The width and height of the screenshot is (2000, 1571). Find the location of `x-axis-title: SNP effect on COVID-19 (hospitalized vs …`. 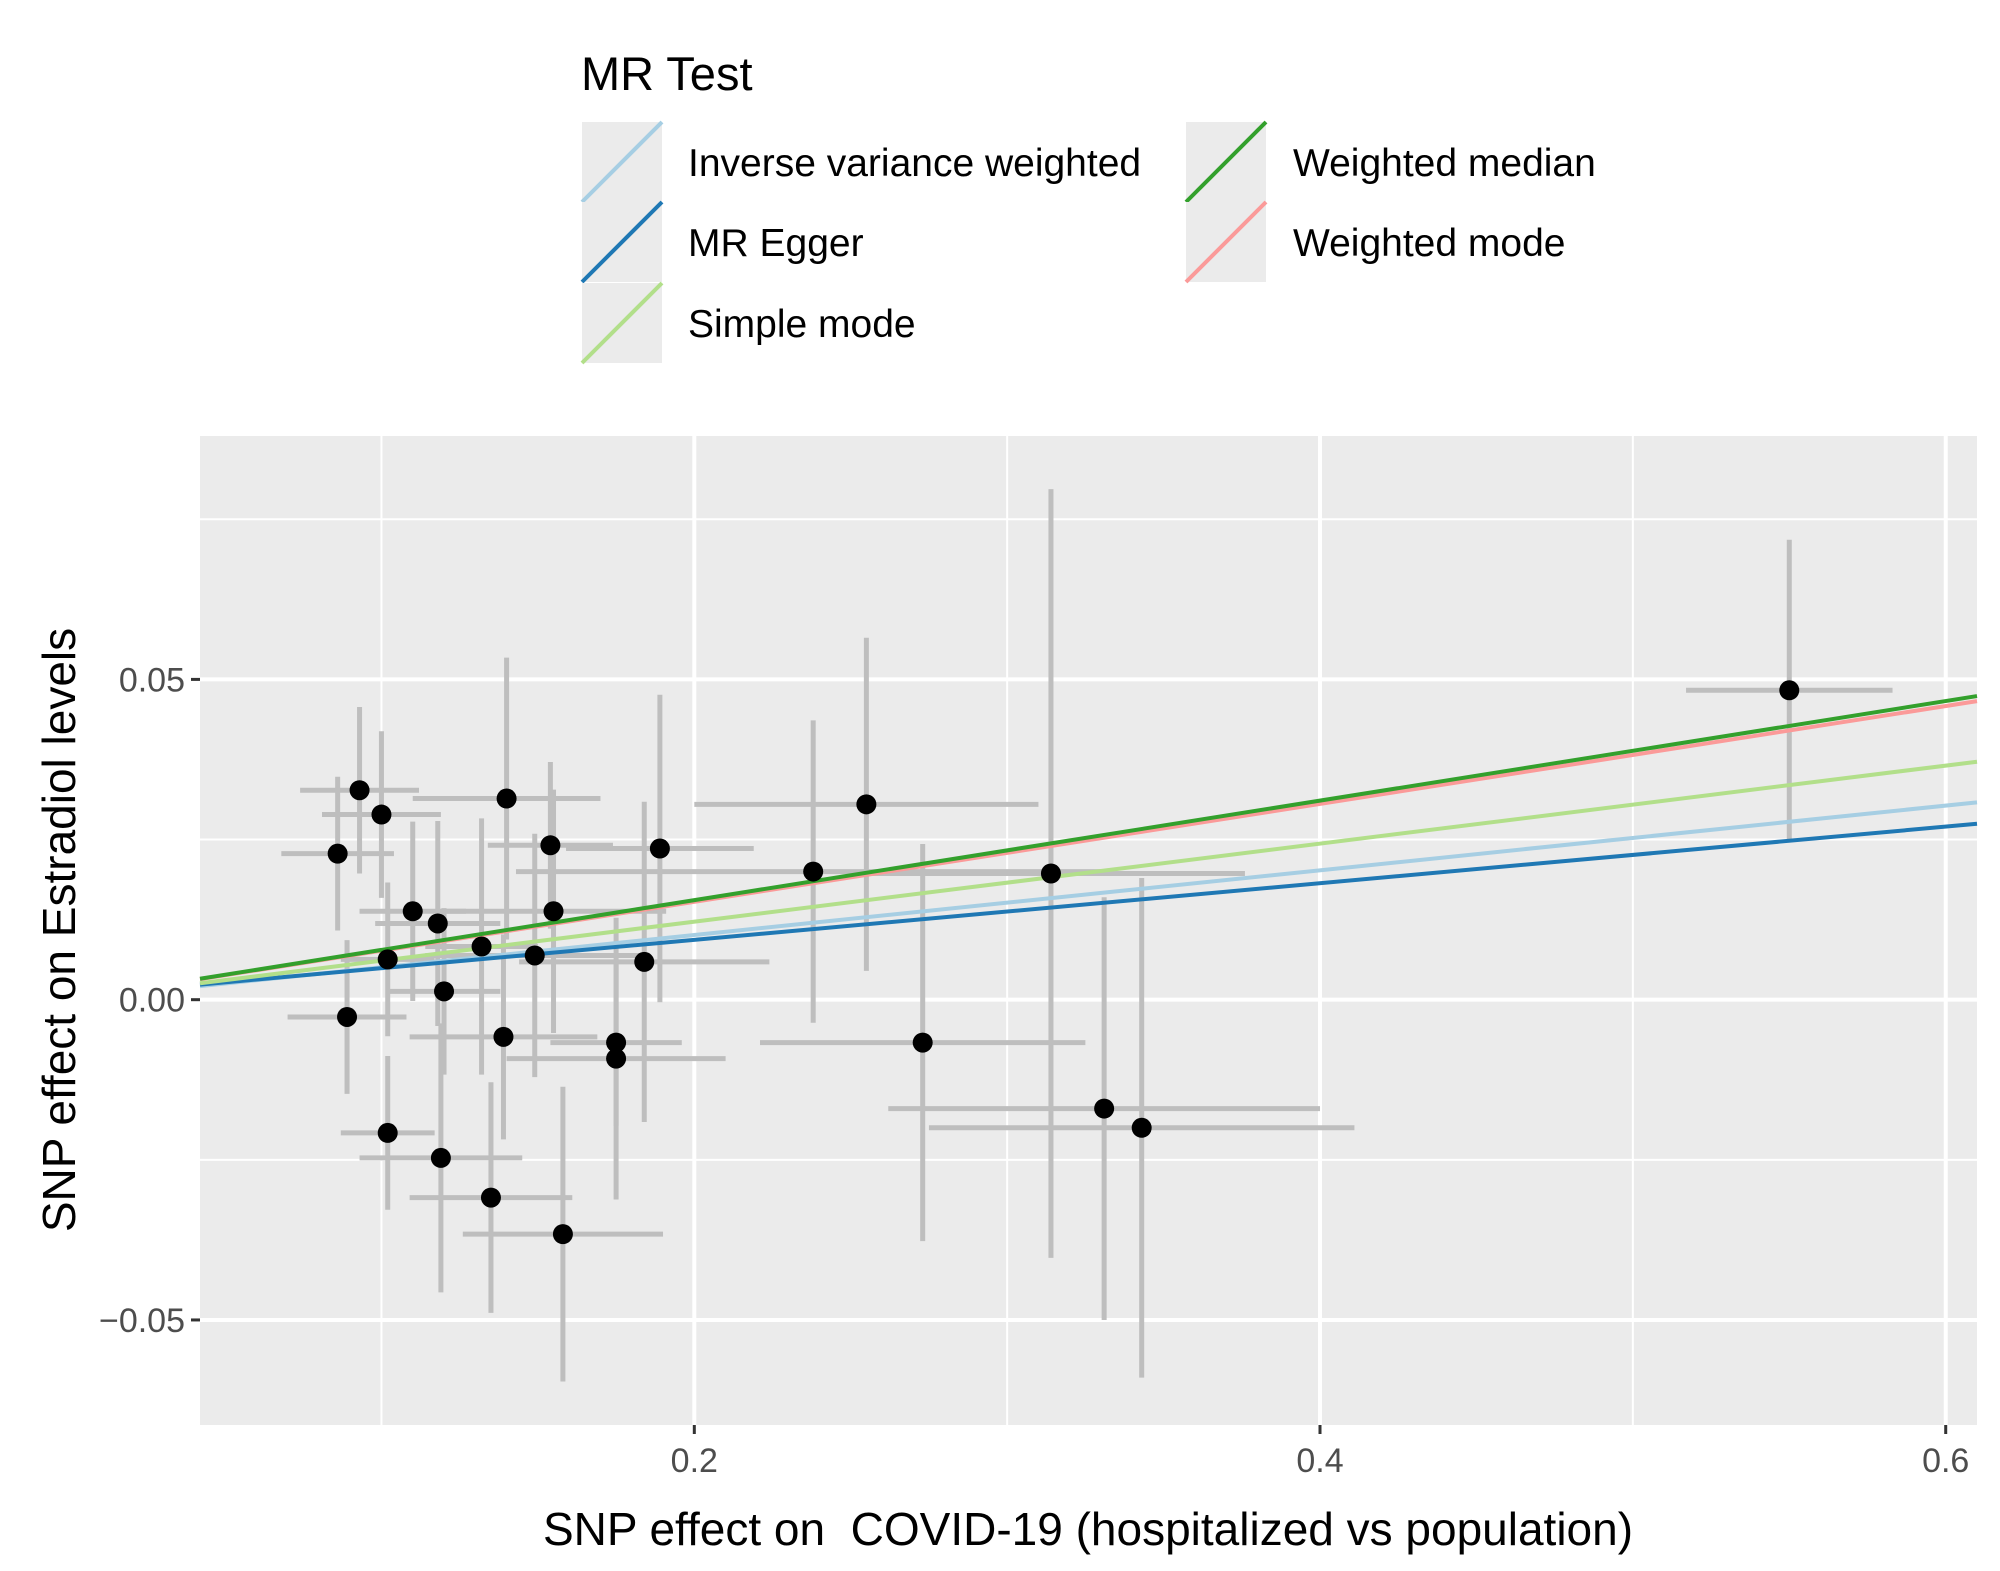

x-axis-title: SNP effect on COVID-19 (hospitalized vs … is located at coordinates (1088, 1529).